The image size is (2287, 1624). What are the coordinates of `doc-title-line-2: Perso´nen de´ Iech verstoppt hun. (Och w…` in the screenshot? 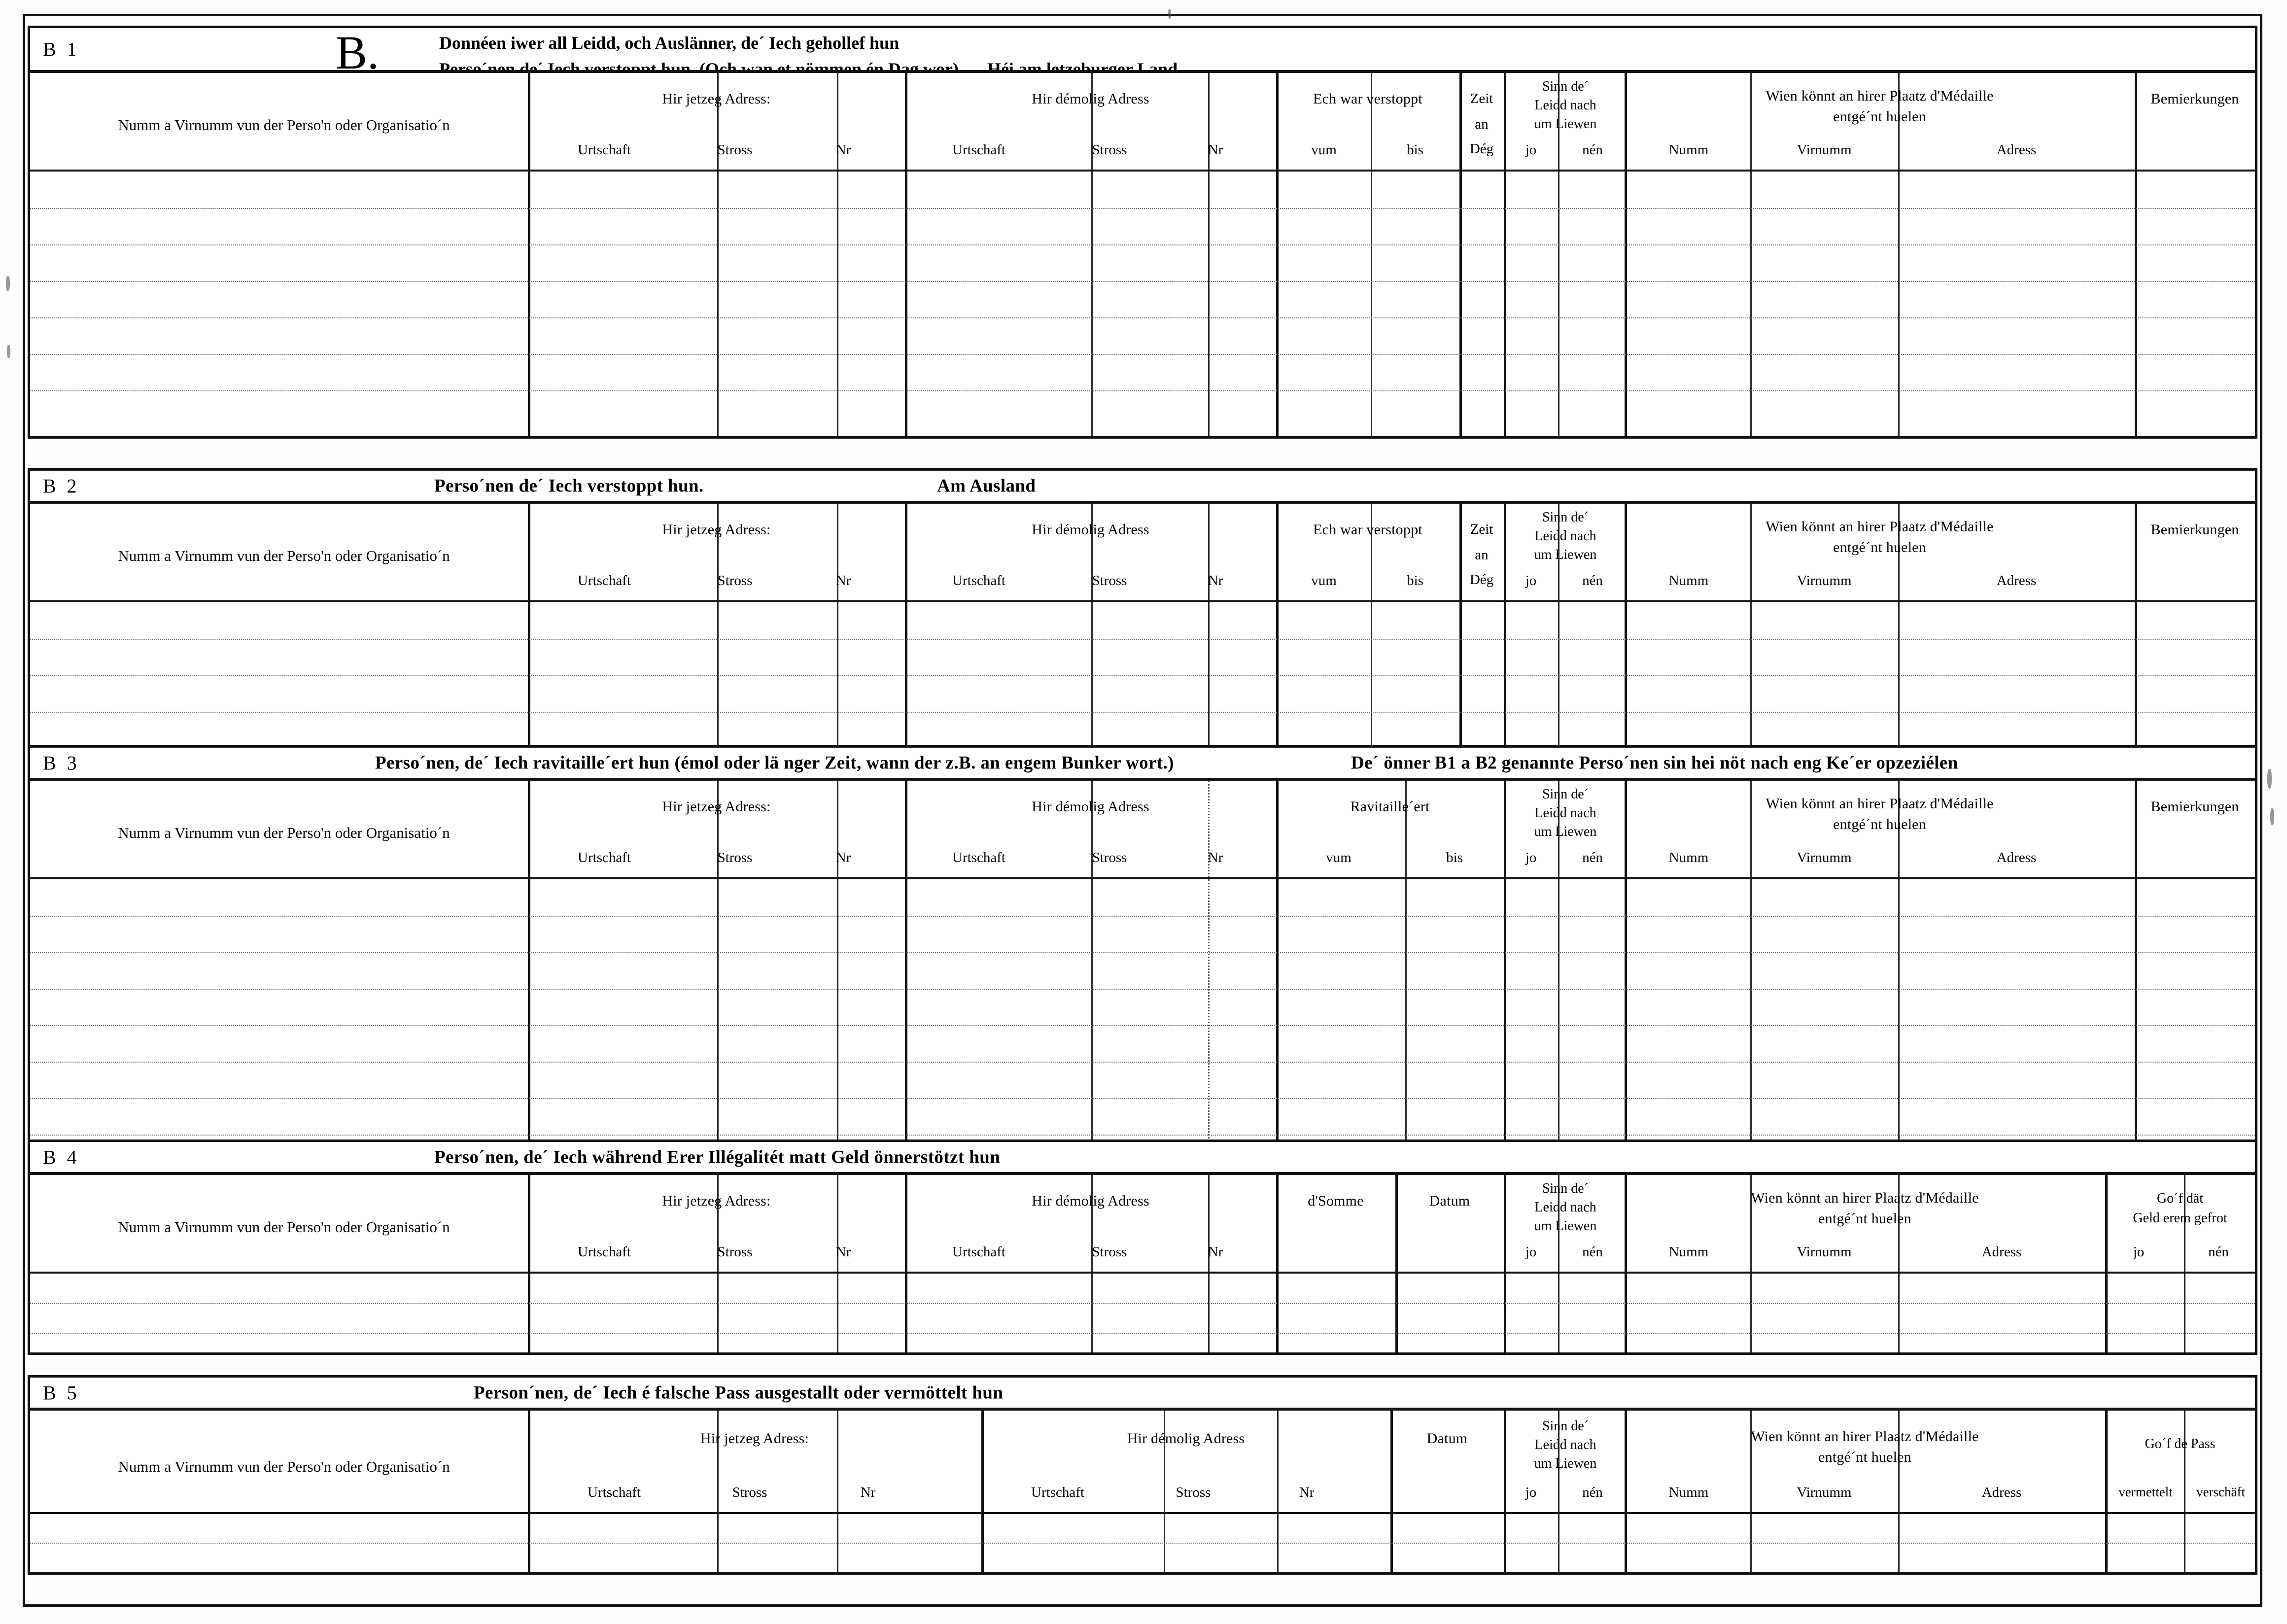 It's located at (808, 63).